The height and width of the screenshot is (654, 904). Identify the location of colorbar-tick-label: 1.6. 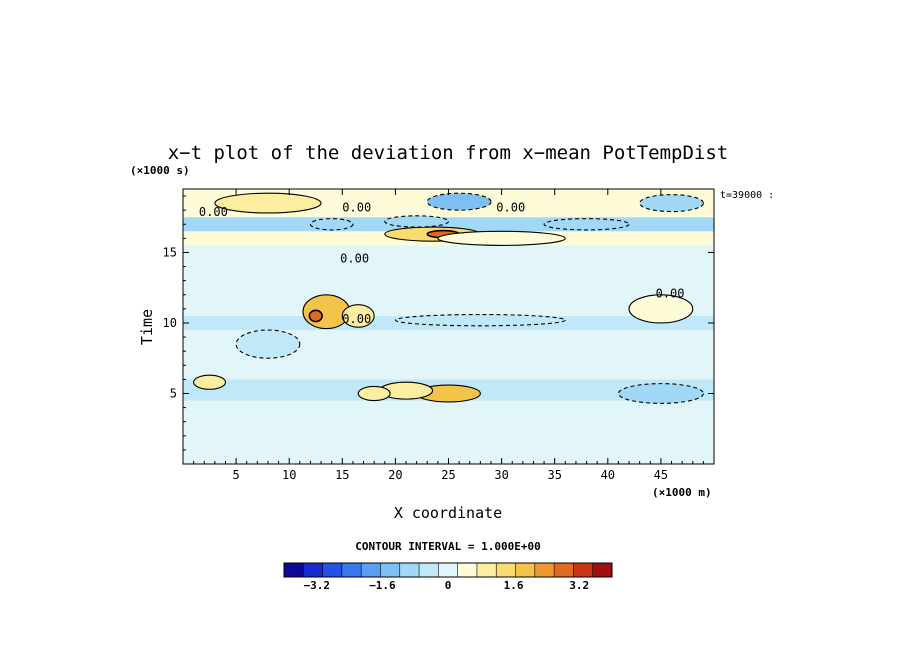
(514, 585).